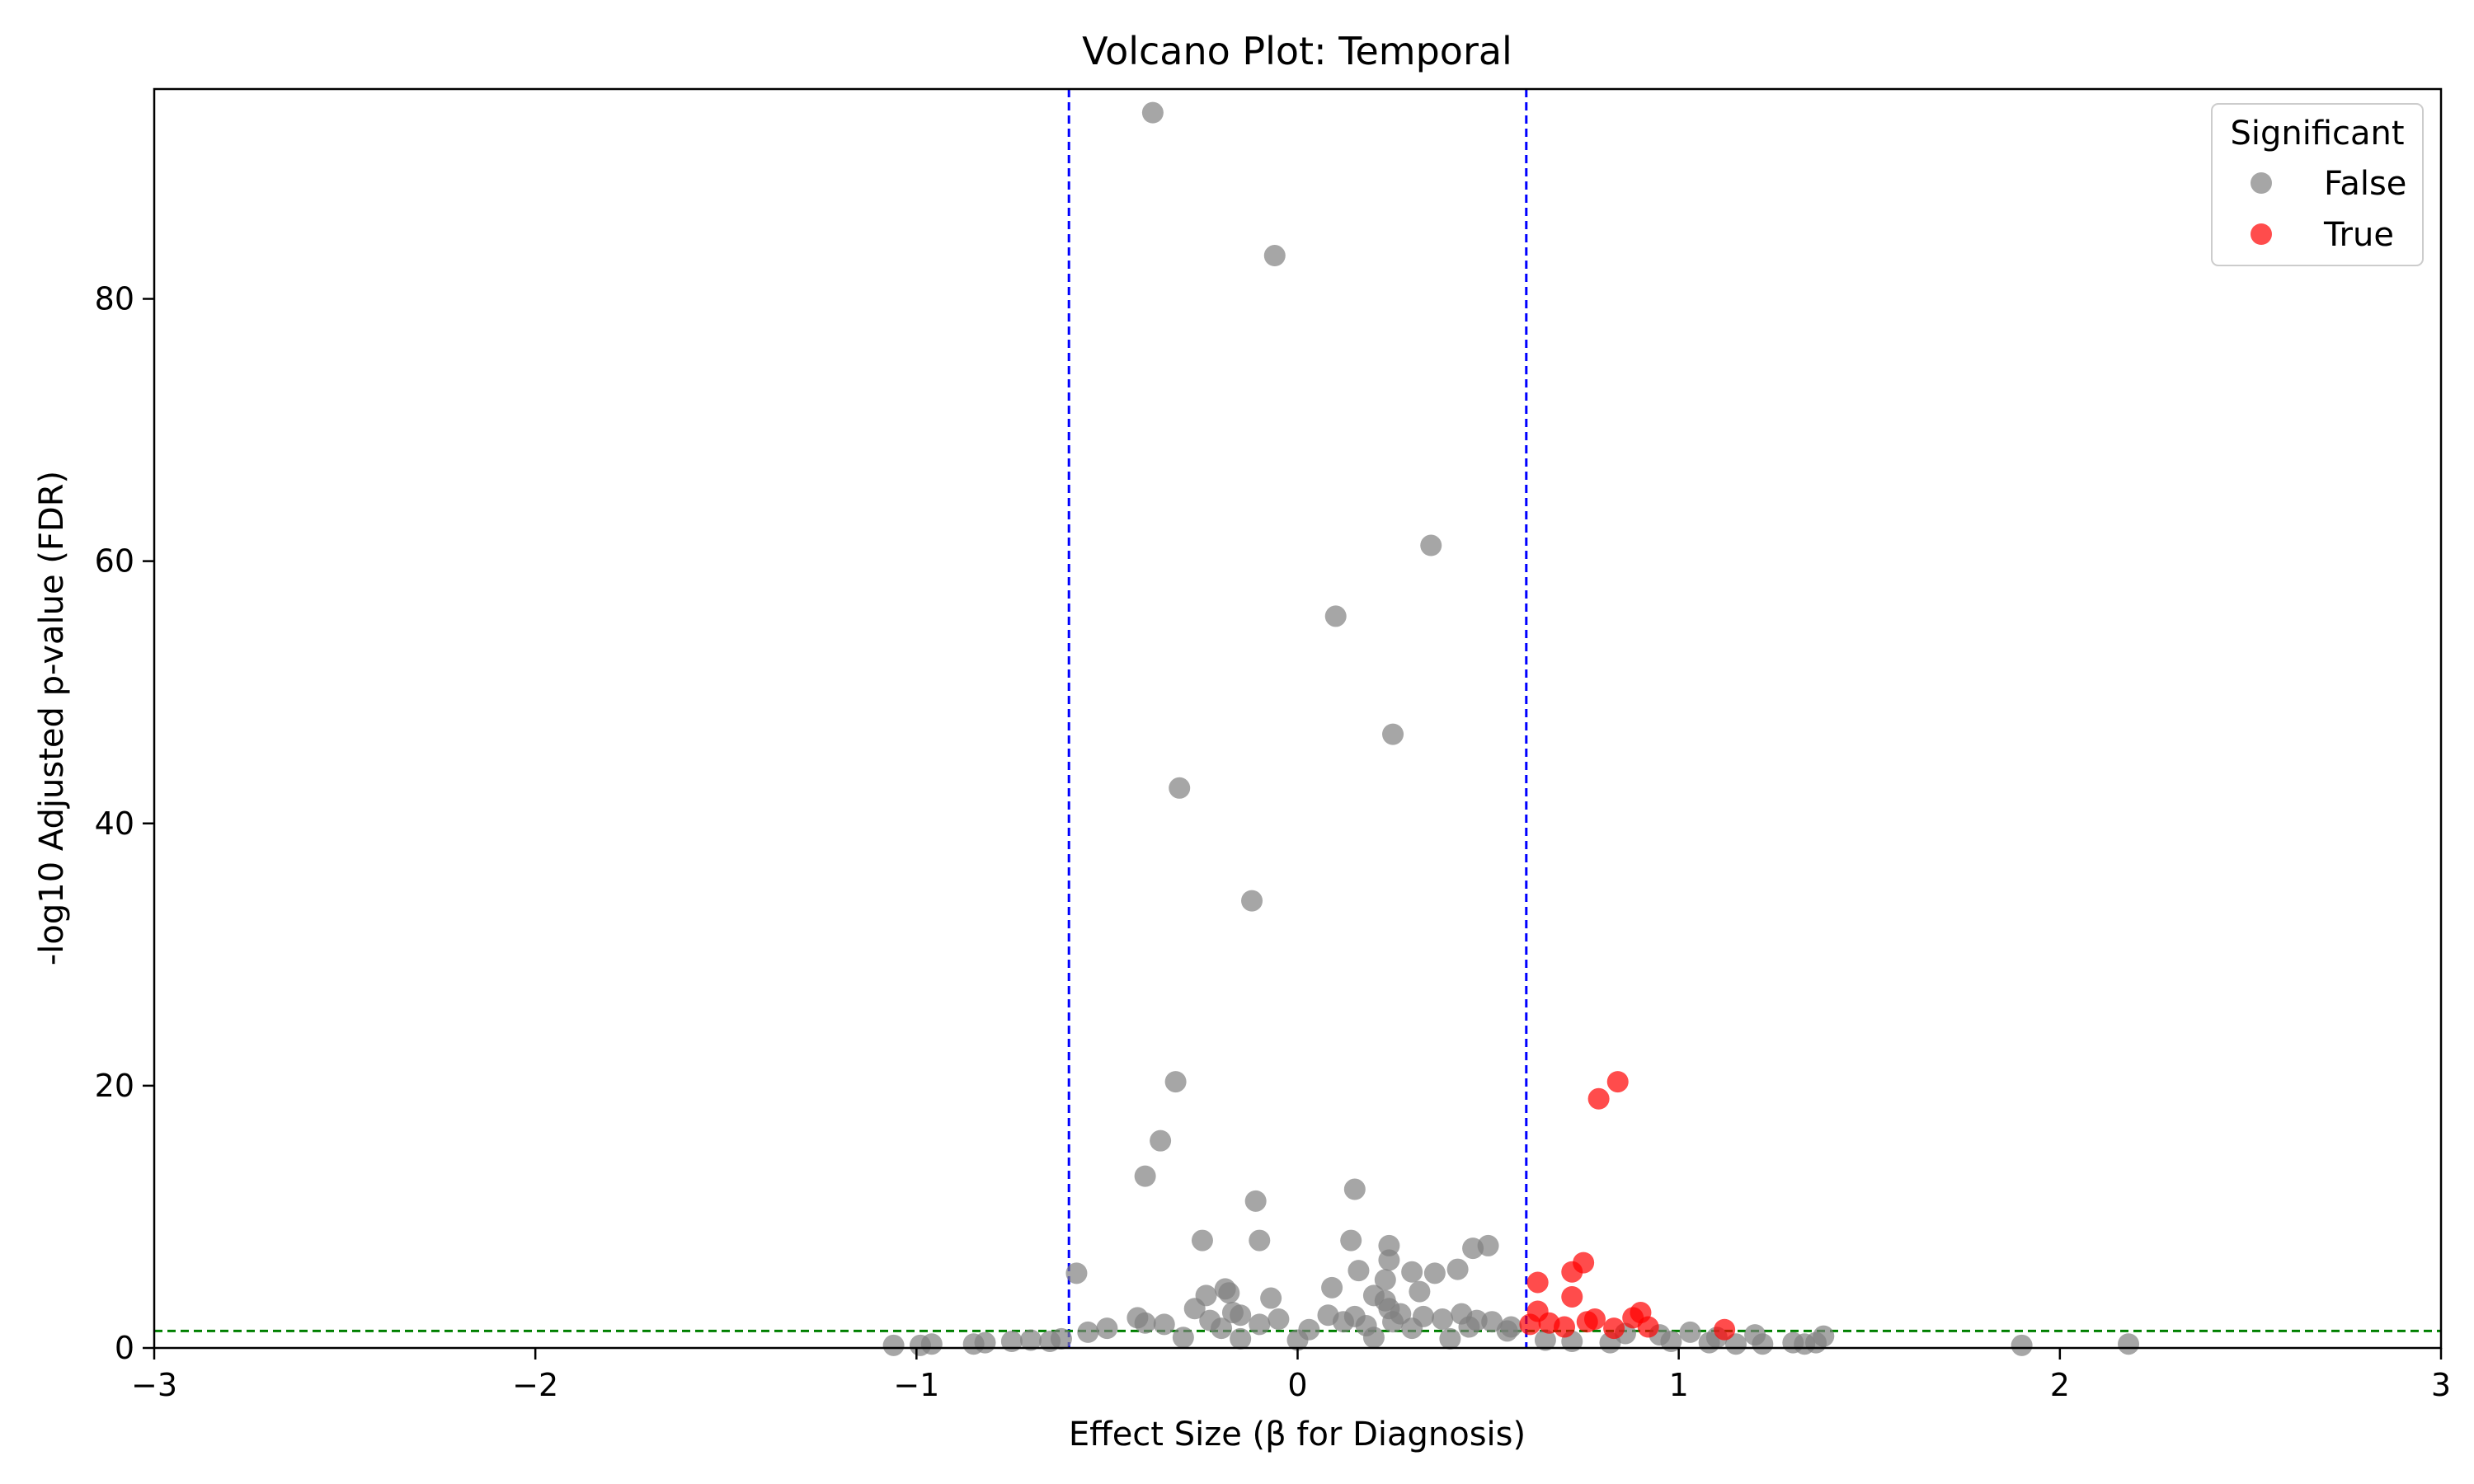  Describe the element at coordinates (916, 1385) in the screenshot. I see `x-tick-label: −1` at that location.